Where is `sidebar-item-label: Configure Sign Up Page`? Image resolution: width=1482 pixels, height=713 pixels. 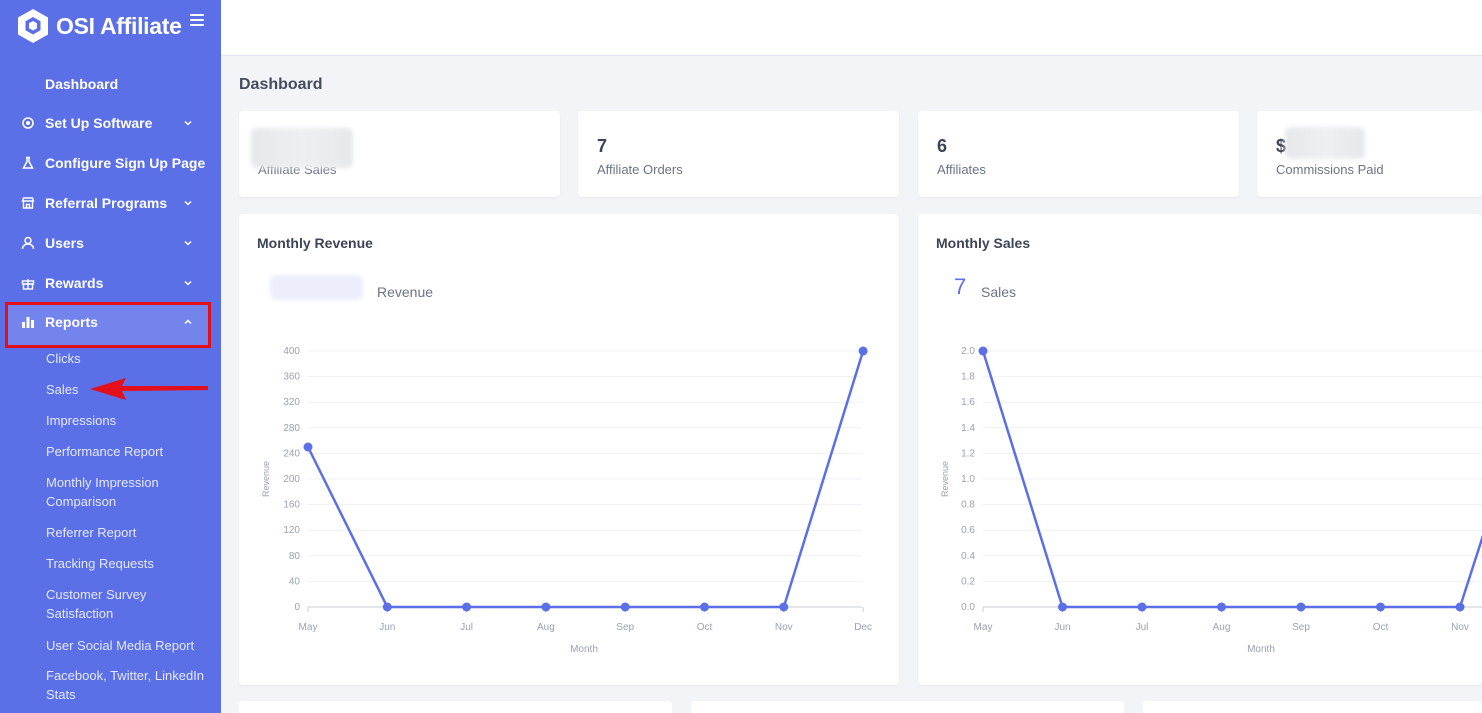
sidebar-item-label: Configure Sign Up Page is located at coordinates (125, 163).